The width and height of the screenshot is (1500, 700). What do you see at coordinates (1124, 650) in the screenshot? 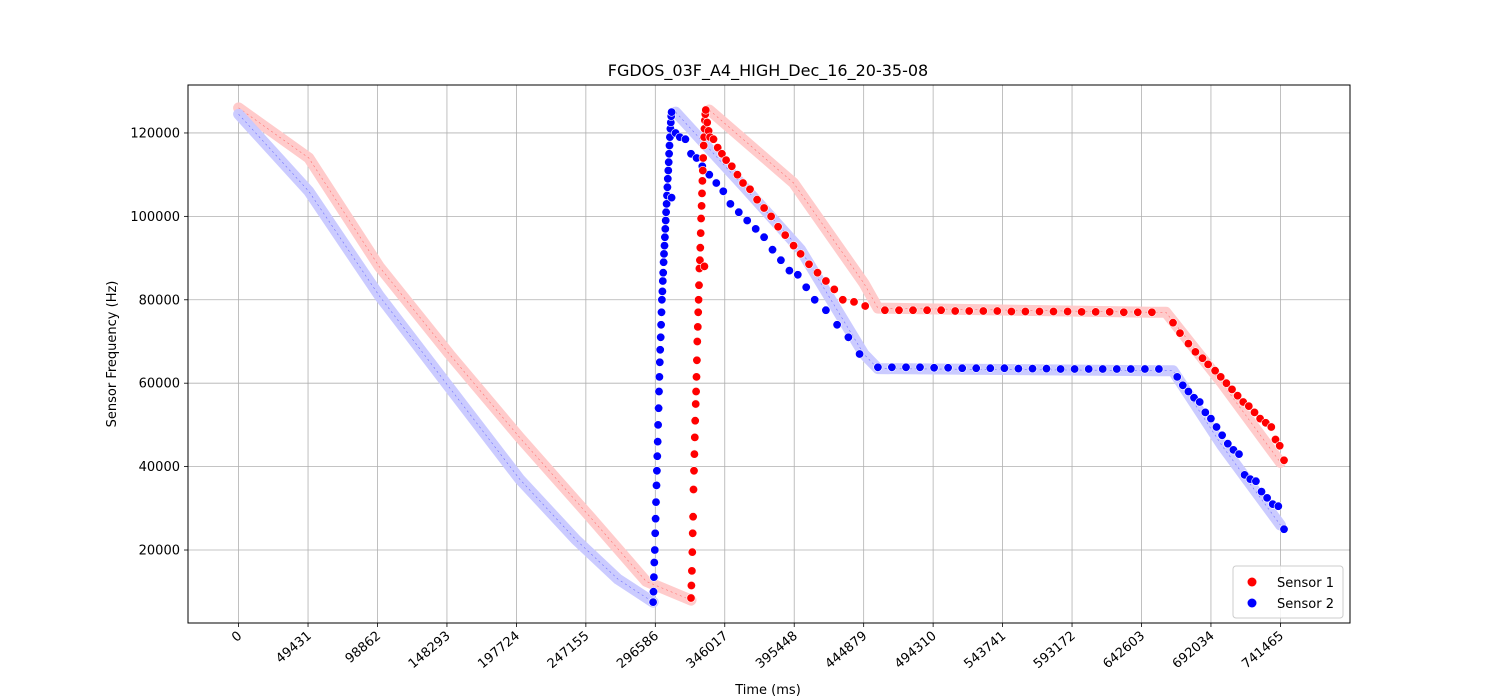
I see `x-tick-label: 642603` at bounding box center [1124, 650].